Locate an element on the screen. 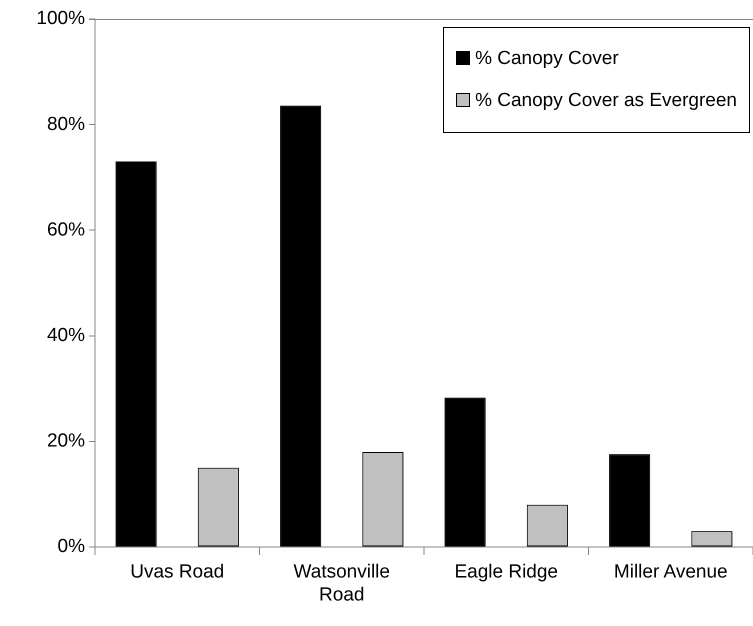 Image resolution: width=753 pixels, height=626 pixels. x-tick-label: Miller Avenue is located at coordinates (671, 572).